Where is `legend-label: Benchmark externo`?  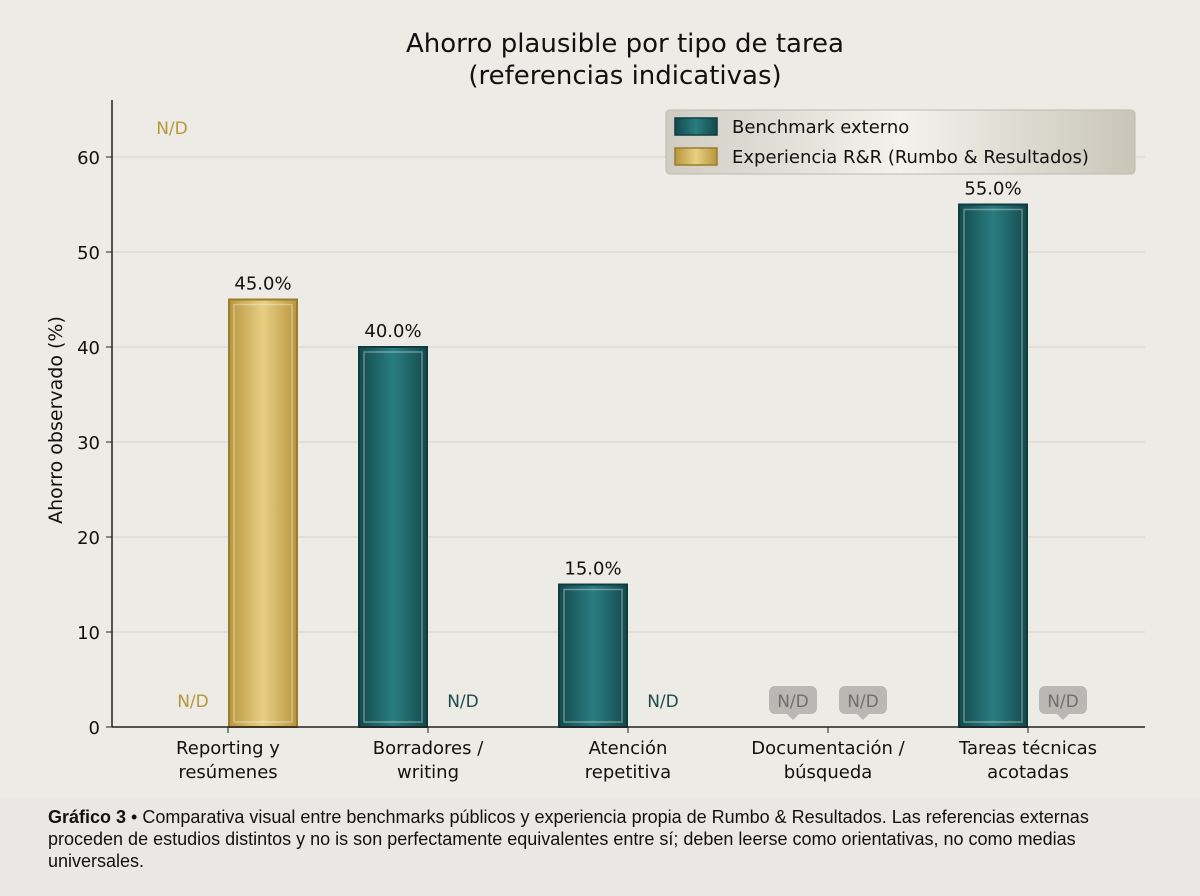
legend-label: Benchmark externo is located at coordinates (820, 127).